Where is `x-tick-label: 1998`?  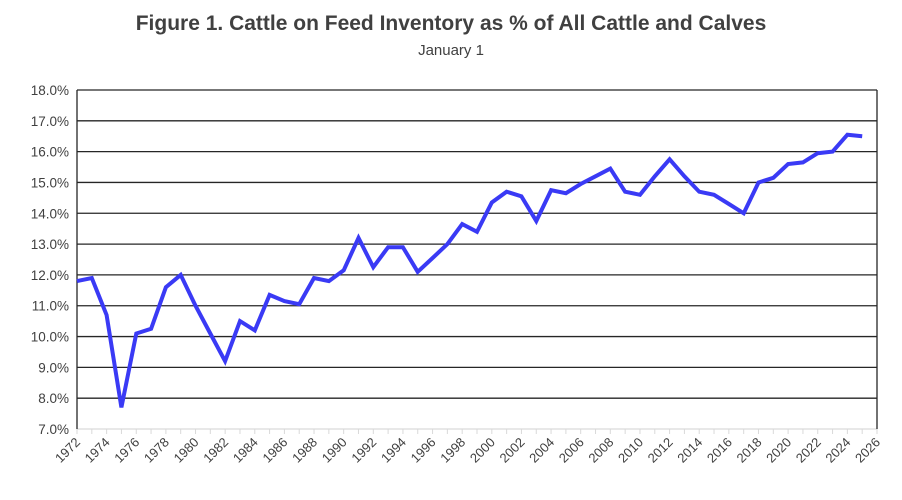 x-tick-label: 1998 is located at coordinates (452, 450).